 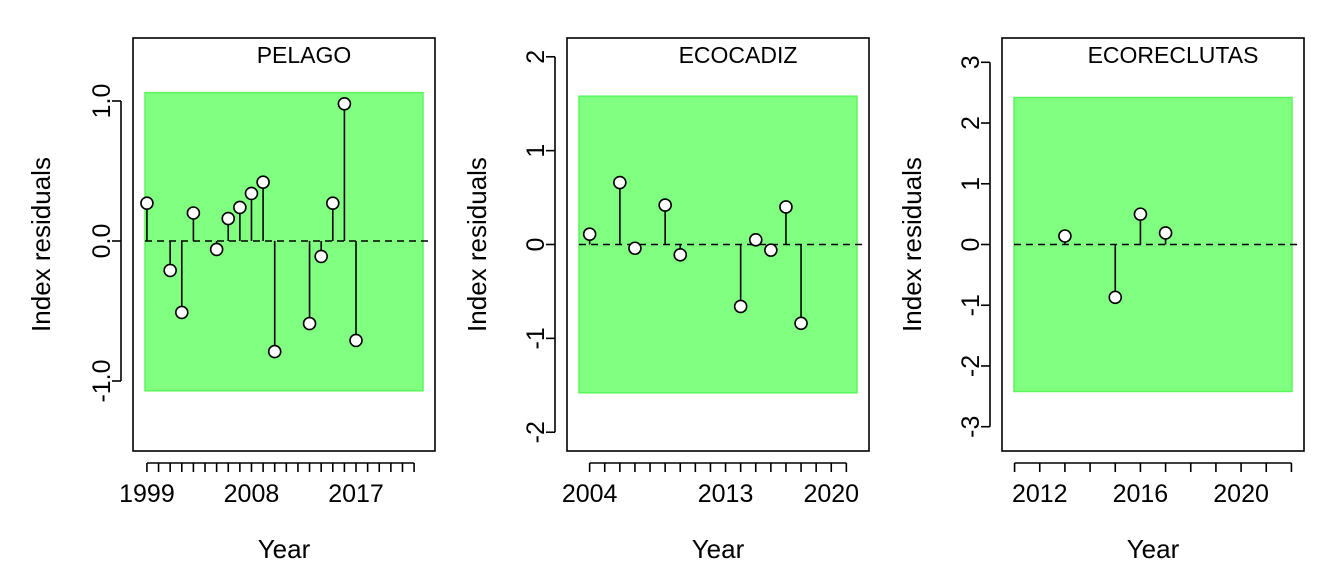 I want to click on panel-title: PELAGO, so click(x=304, y=55).